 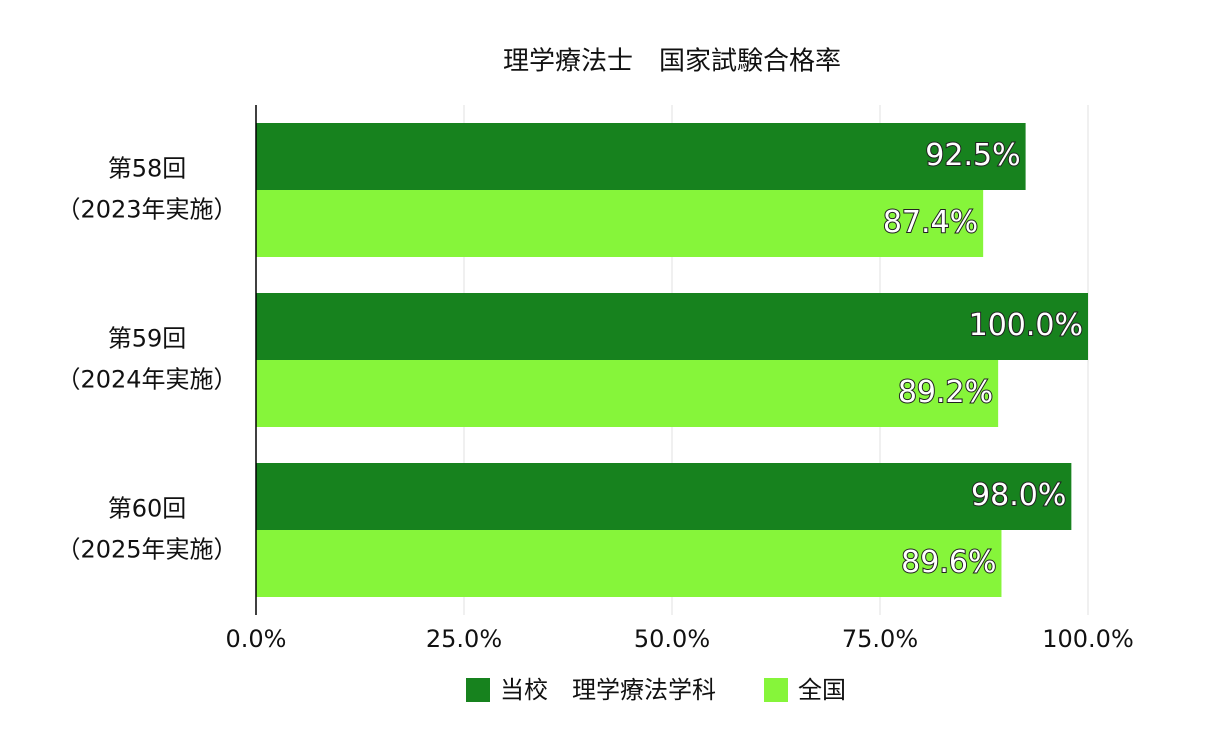 What do you see at coordinates (672, 62) in the screenshot?
I see `chart-title: 理学療法士 国家試験合格率` at bounding box center [672, 62].